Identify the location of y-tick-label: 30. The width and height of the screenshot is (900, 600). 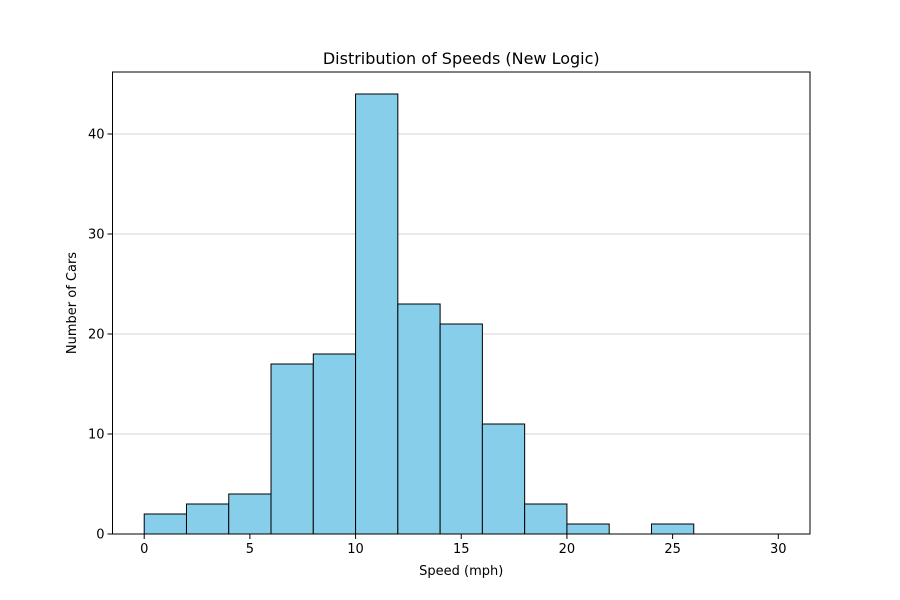
(96, 235).